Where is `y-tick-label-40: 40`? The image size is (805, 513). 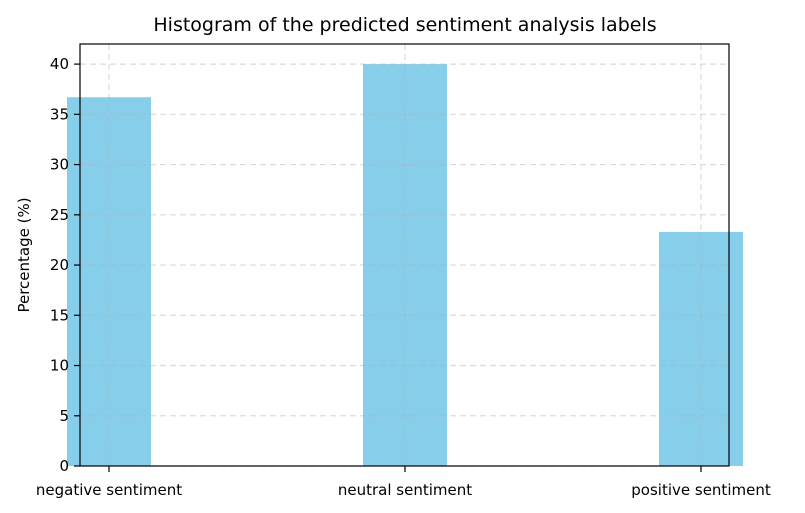
y-tick-label-40: 40 is located at coordinates (59, 64).